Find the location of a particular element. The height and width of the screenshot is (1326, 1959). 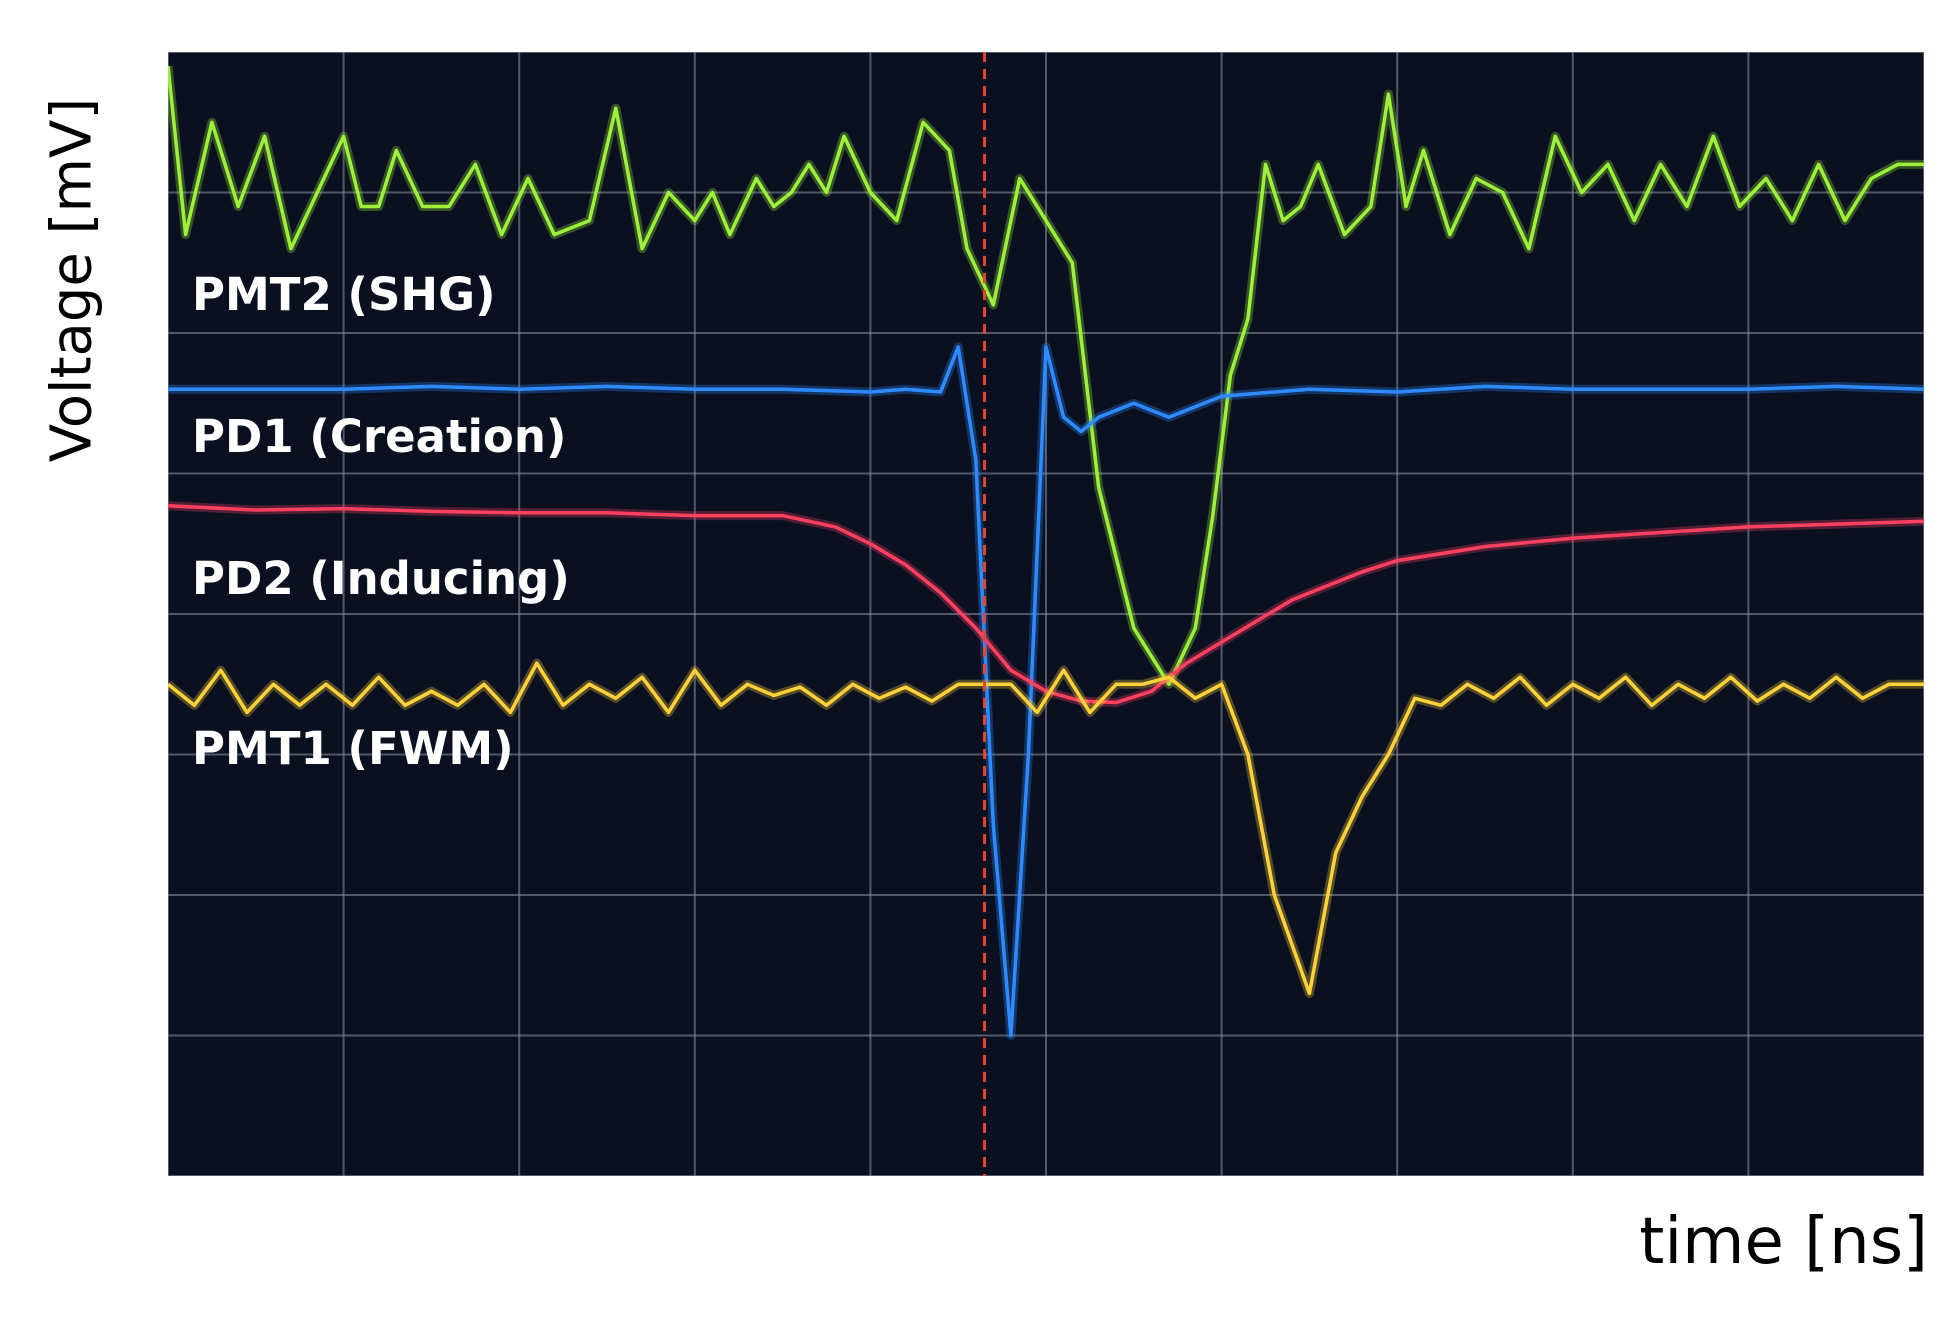

series-label-pd1: PD1 (Creation) is located at coordinates (379, 436).